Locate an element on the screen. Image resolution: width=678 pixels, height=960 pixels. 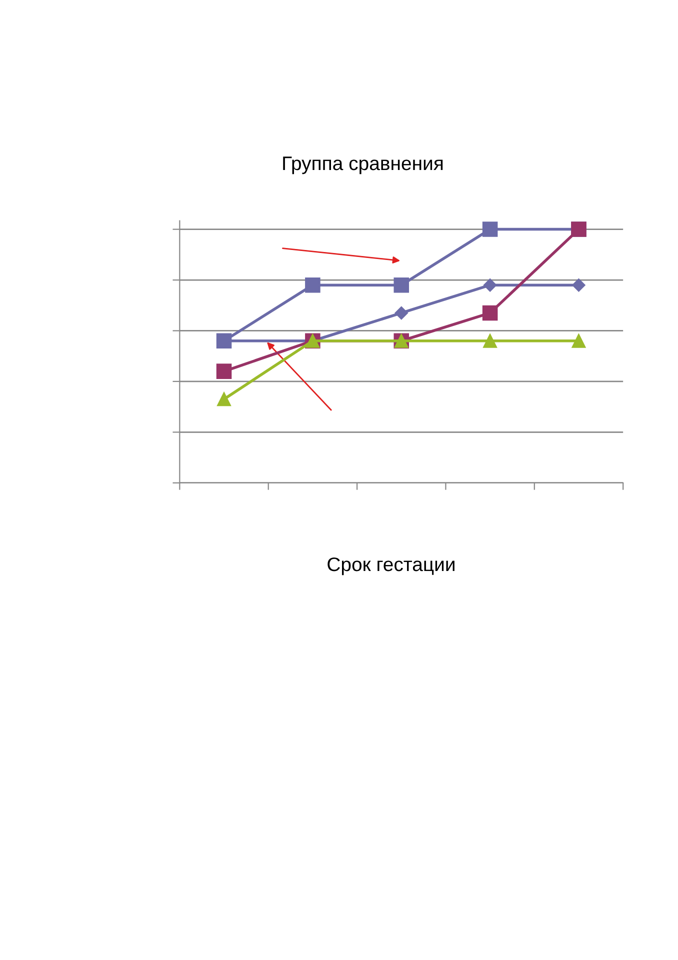
chart-title: Группа сравнения is located at coordinates (363, 165).